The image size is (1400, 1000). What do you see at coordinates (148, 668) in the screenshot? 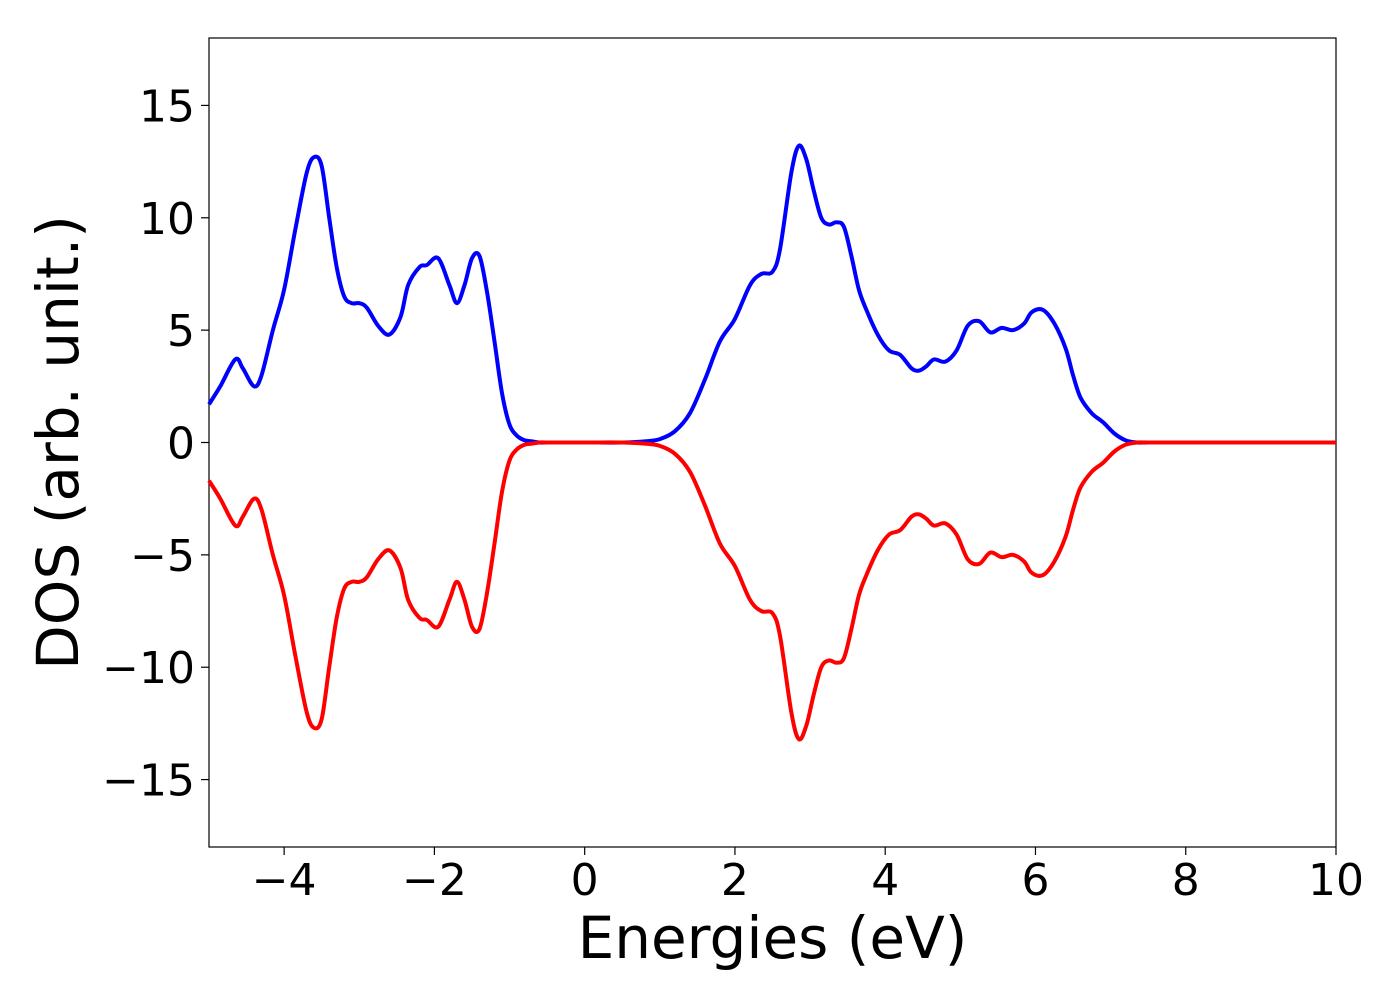
I see `y-tick-label: −10` at bounding box center [148, 668].